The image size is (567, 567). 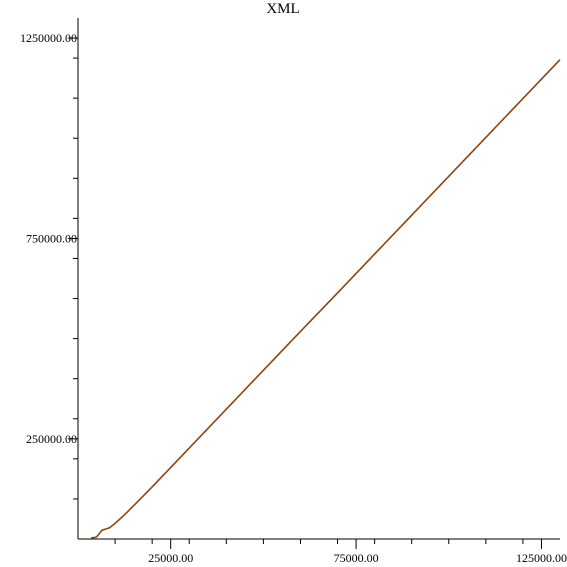 What do you see at coordinates (51, 439) in the screenshot?
I see `y-tick-label: 250000.00` at bounding box center [51, 439].